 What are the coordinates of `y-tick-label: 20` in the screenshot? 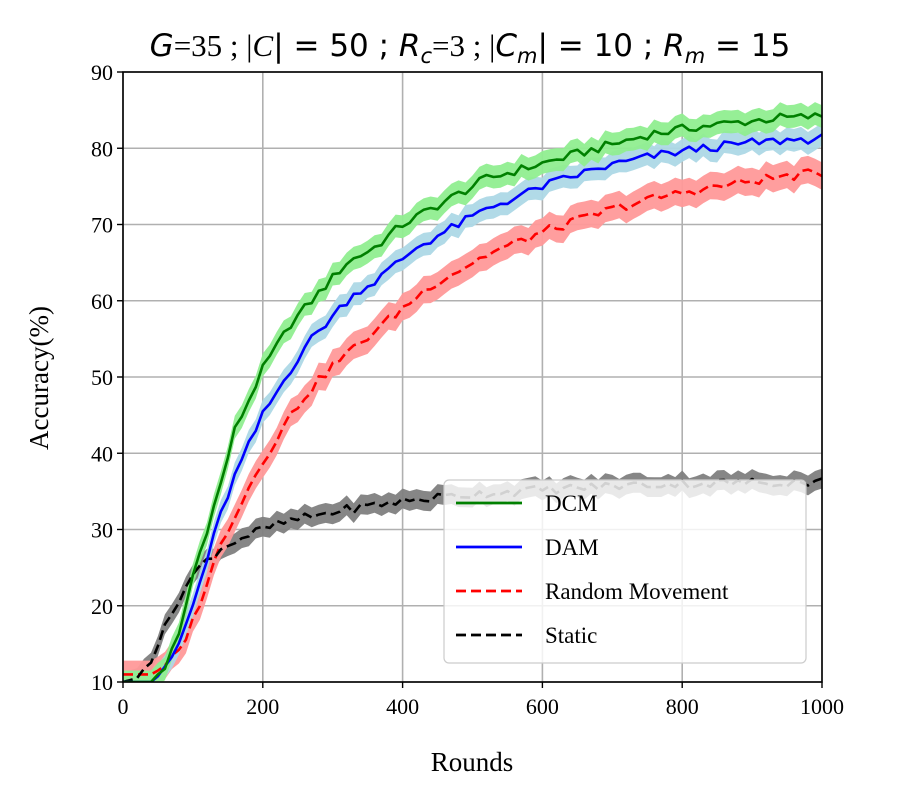 It's located at (102, 606).